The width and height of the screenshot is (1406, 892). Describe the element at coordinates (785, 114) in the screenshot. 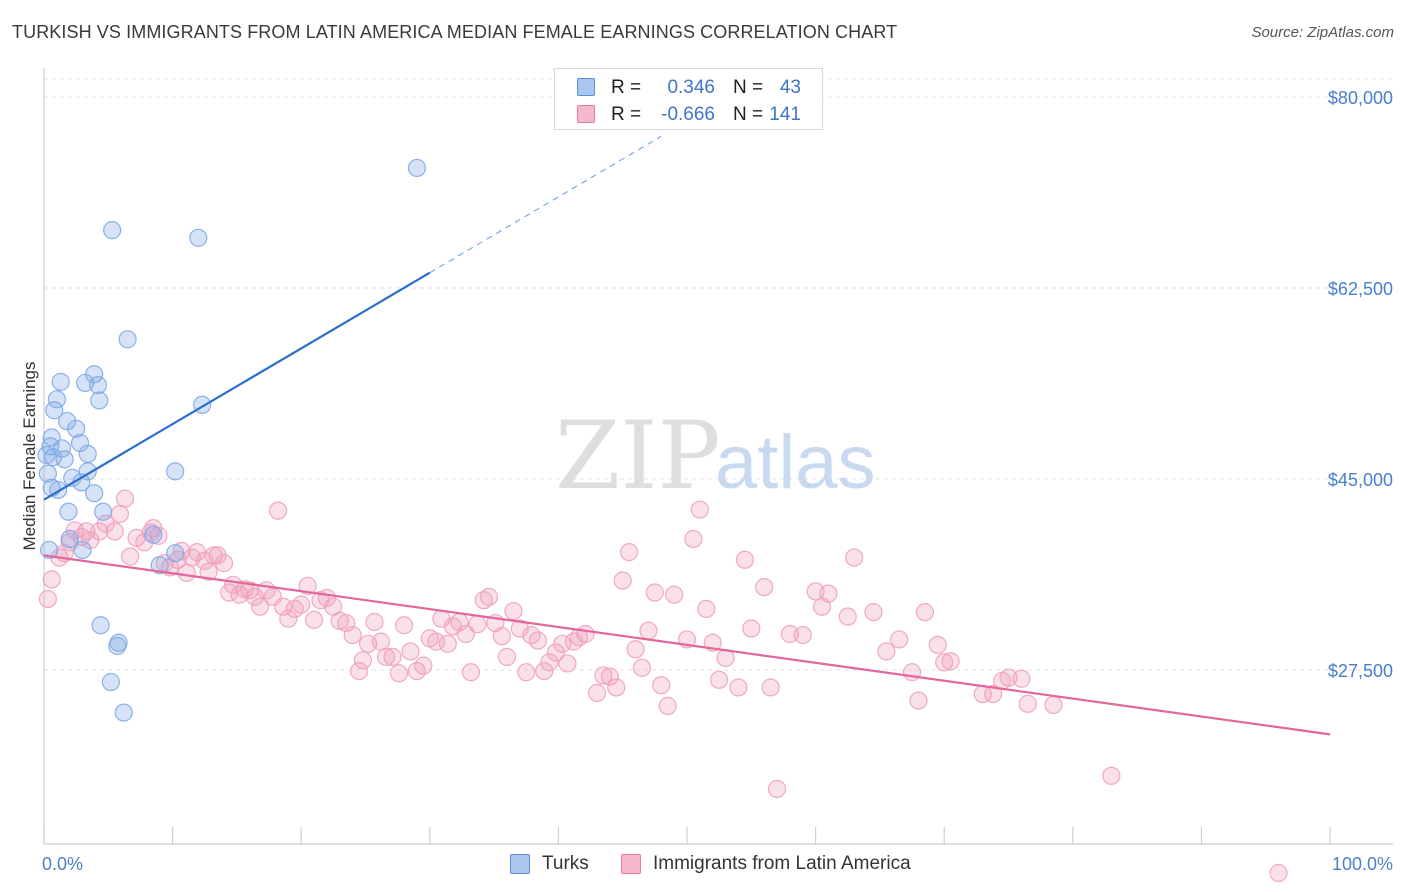

I see `legend-n-value: 141` at that location.